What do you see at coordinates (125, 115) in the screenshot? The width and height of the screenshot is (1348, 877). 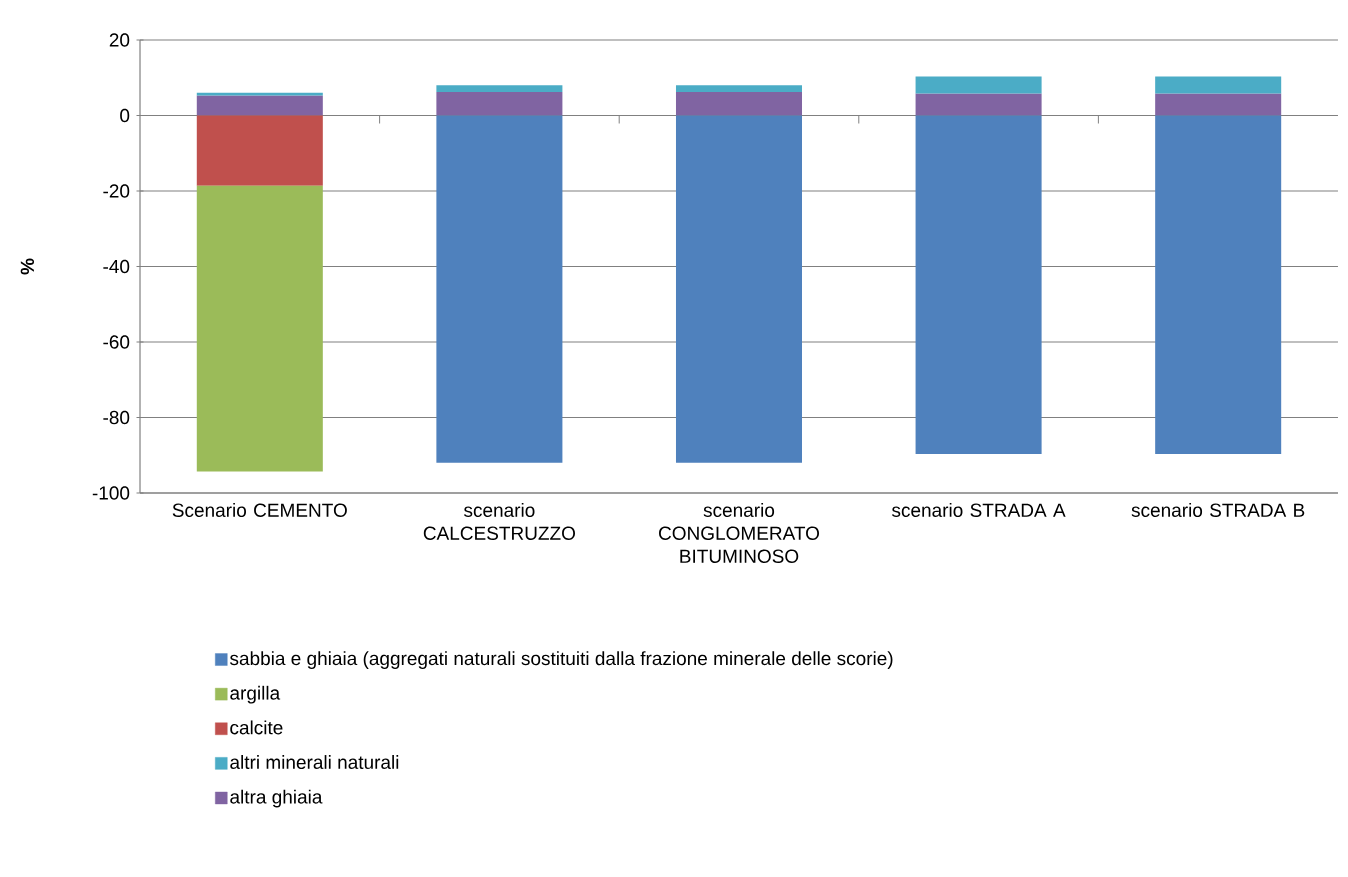 I see `y-tick-label: 0` at bounding box center [125, 115].